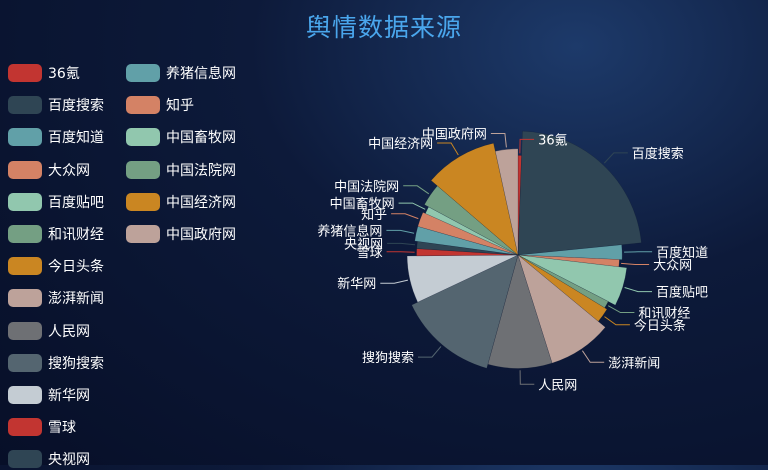 The width and height of the screenshot is (768, 470). What do you see at coordinates (557, 385) in the screenshot?
I see `slice-label: 人民网` at bounding box center [557, 385].